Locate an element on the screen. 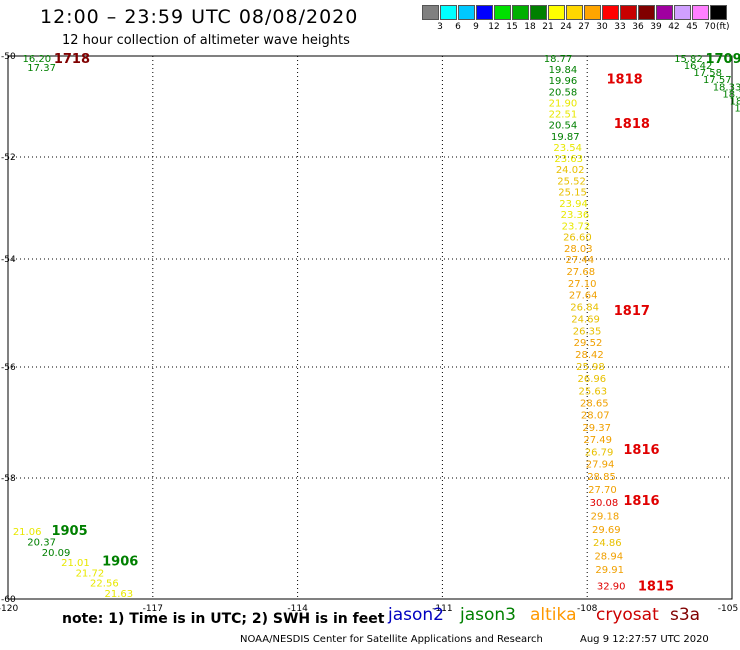 The image size is (740, 650). wave-height-label: 17.58 is located at coordinates (707, 73).